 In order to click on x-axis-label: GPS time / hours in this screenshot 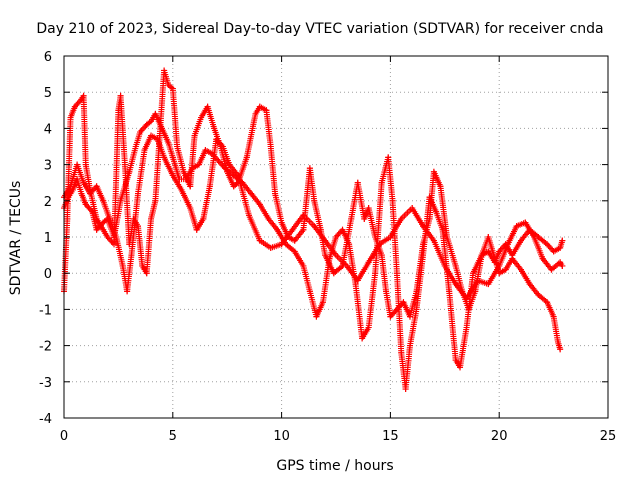, I will do `click(334, 466)`.